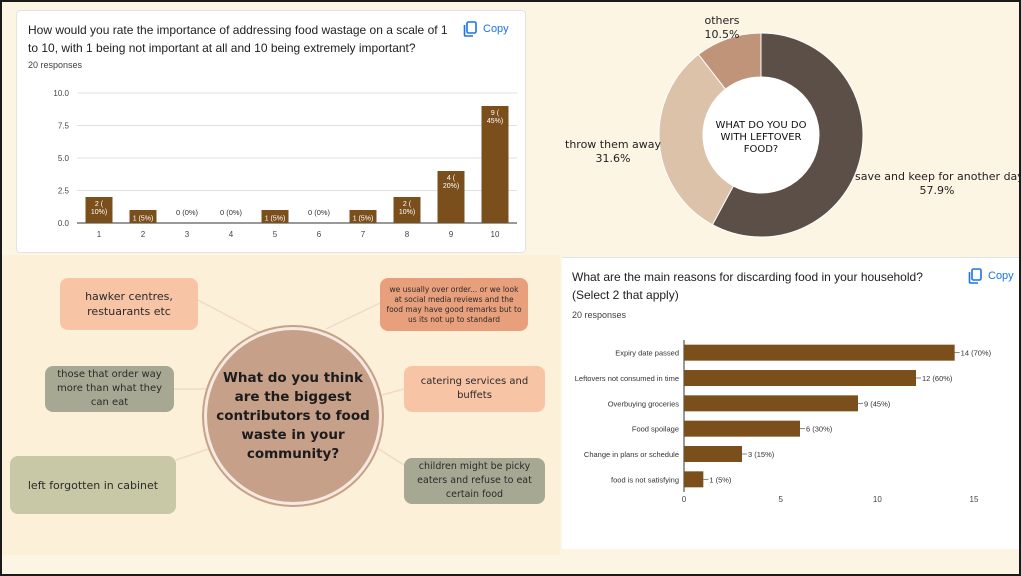 The width and height of the screenshot is (1021, 576). Describe the element at coordinates (1001, 276) in the screenshot. I see `reasons-copy-label: Copy` at that location.